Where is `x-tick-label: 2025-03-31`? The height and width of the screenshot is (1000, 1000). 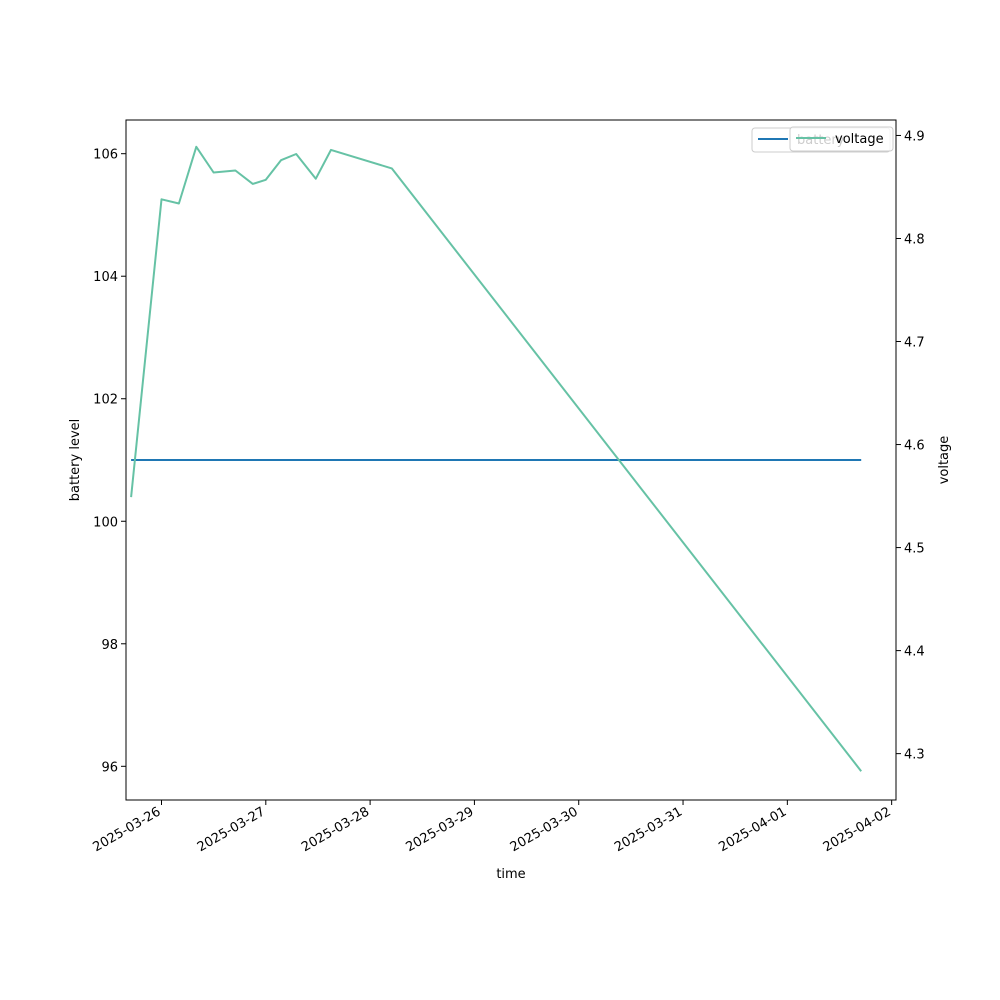 x-tick-label: 2025-03-31 is located at coordinates (648, 829).